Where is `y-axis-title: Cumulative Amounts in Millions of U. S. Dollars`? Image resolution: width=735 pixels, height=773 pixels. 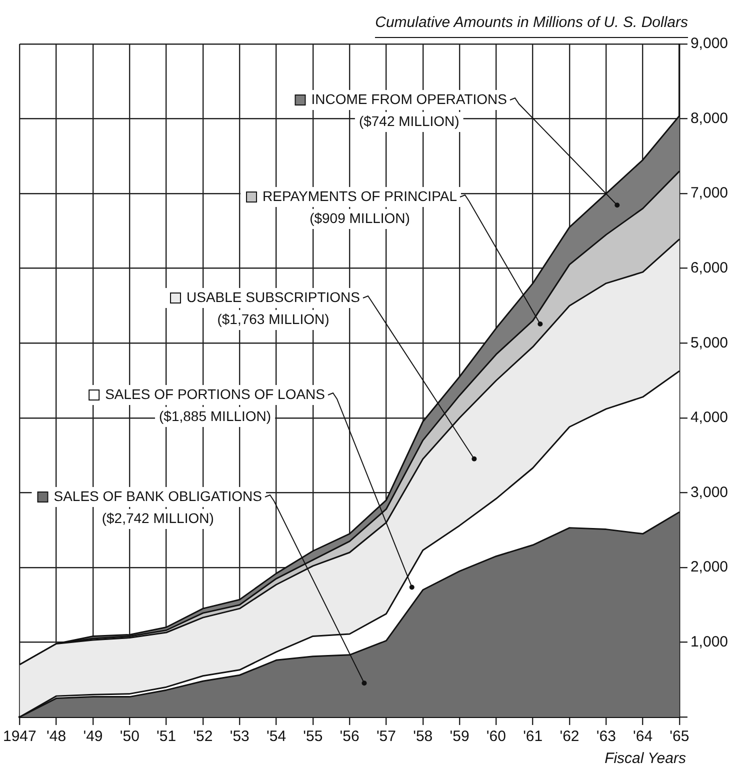
y-axis-title: Cumulative Amounts in Millions of U. S. Dollars is located at coordinates (531, 26).